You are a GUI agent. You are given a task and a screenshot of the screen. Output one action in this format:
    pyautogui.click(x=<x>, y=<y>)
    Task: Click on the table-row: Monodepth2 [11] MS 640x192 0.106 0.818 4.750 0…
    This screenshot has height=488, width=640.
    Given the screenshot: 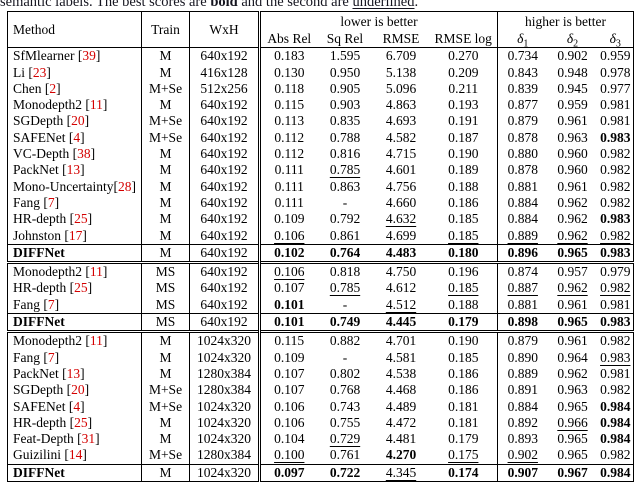 What is the action you would take?
    pyautogui.click(x=320, y=271)
    